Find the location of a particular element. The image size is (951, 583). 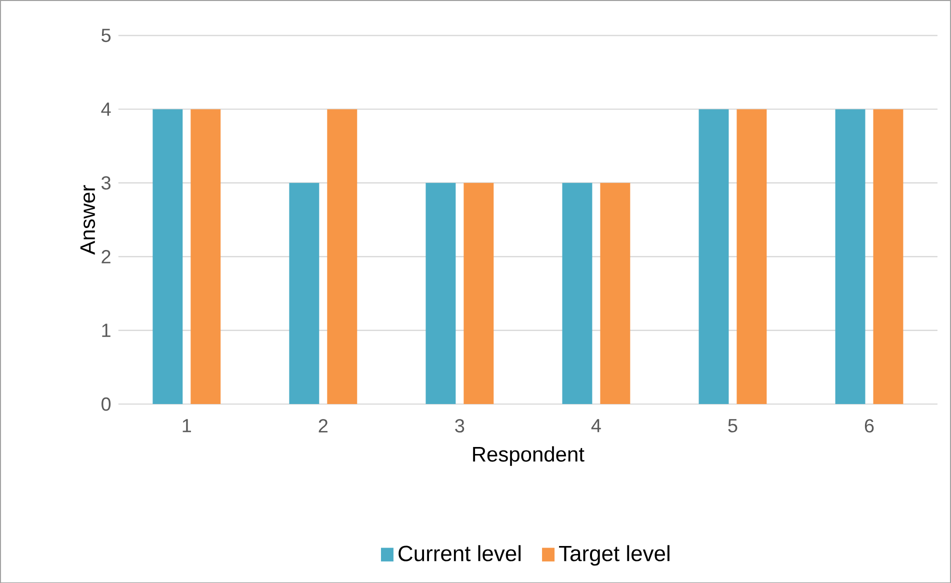

x-axis-title: Respondent is located at coordinates (528, 456).